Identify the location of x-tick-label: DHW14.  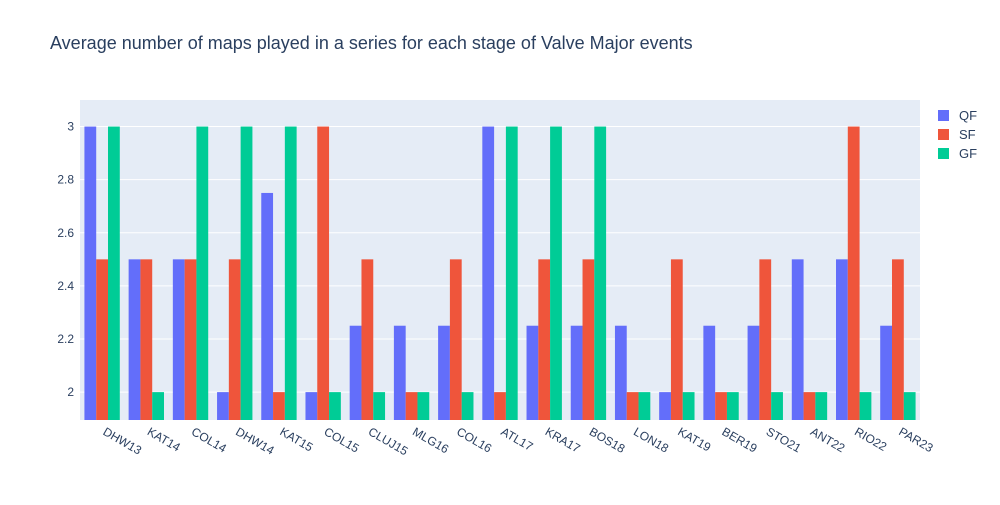
(255, 440).